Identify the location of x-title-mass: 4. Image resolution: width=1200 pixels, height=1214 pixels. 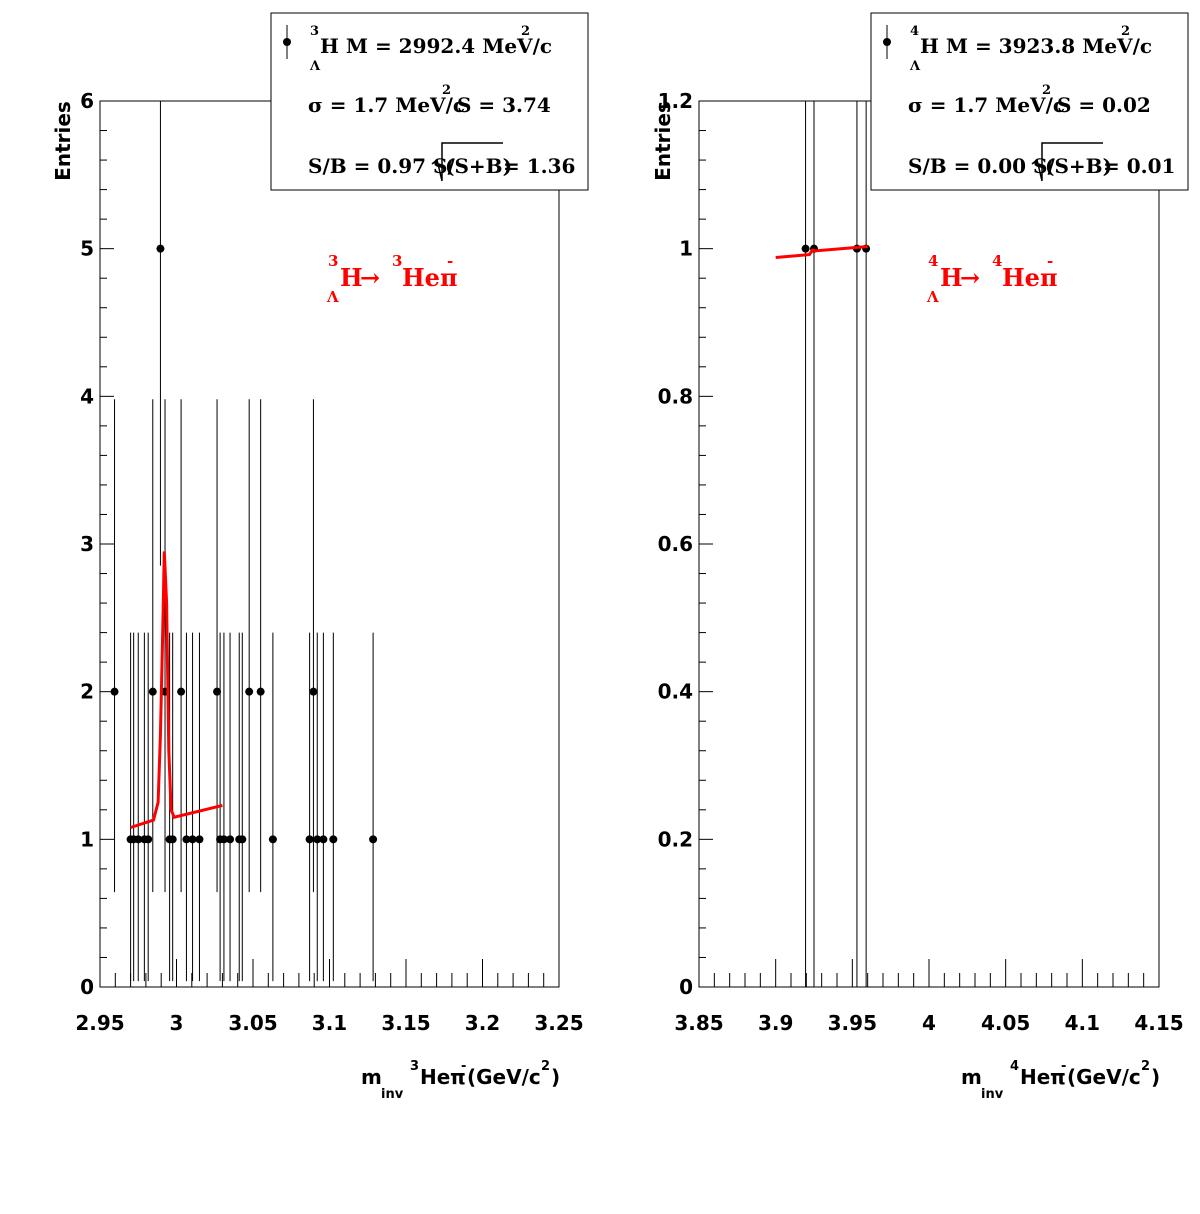
(1014, 1066).